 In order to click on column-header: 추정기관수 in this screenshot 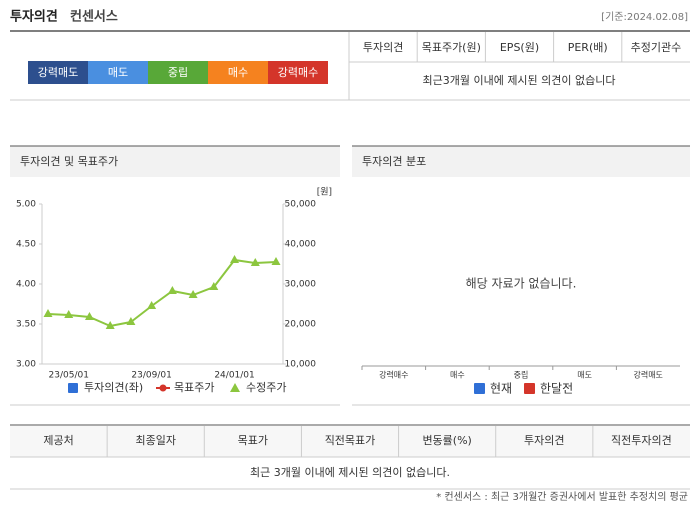, I will do `click(656, 47)`.